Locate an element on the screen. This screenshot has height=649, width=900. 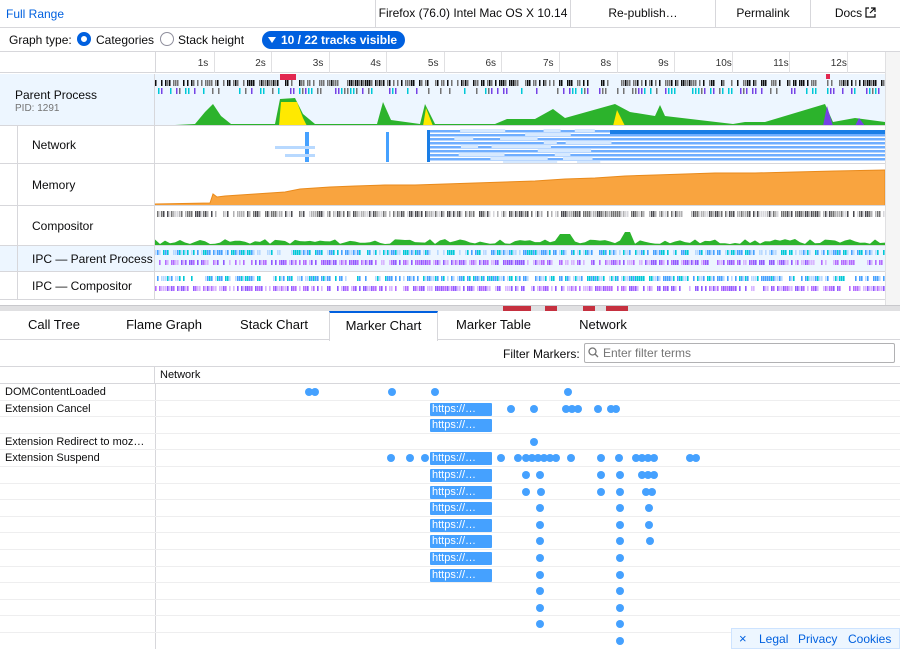
privacy-link: Privacy is located at coordinates (818, 639).